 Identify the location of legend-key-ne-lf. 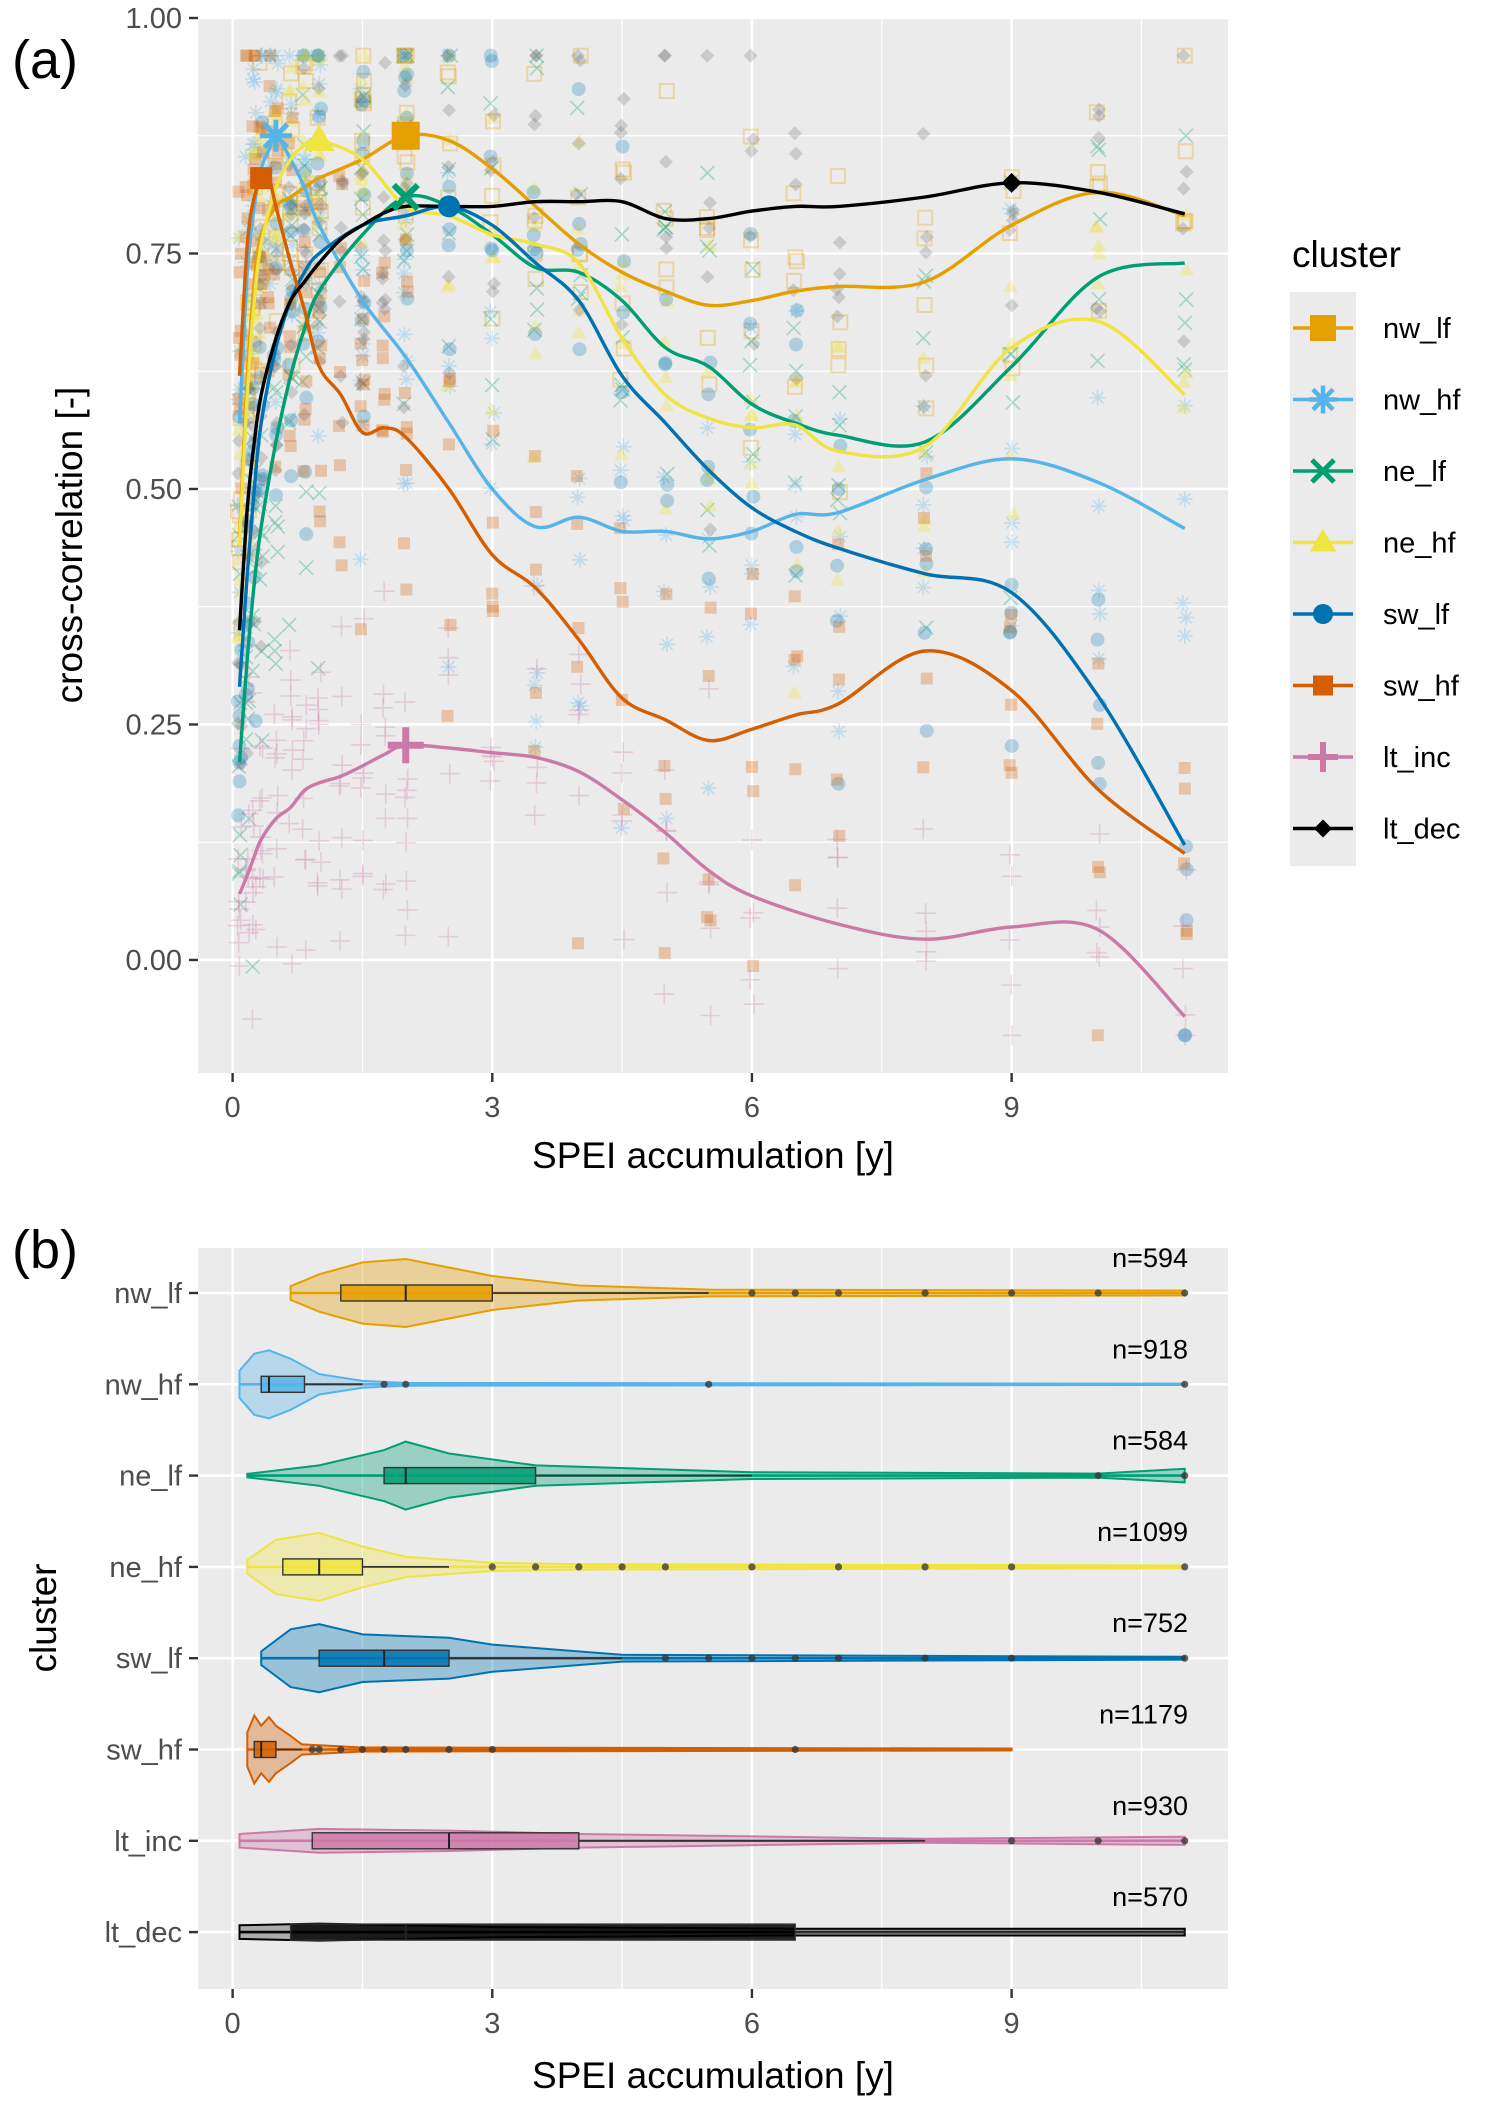
(1323, 471).